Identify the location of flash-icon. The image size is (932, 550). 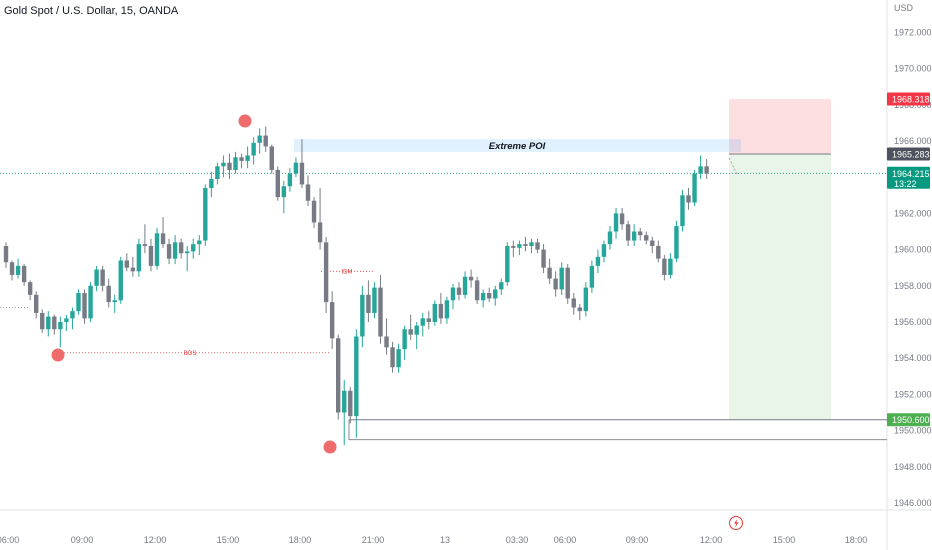
(736, 523).